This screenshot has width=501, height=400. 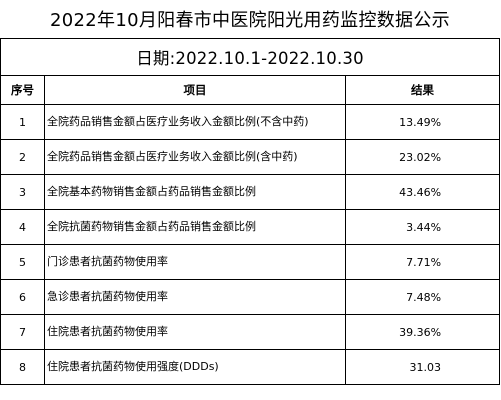 What do you see at coordinates (422, 227) in the screenshot?
I see `row-result: 3.44%` at bounding box center [422, 227].